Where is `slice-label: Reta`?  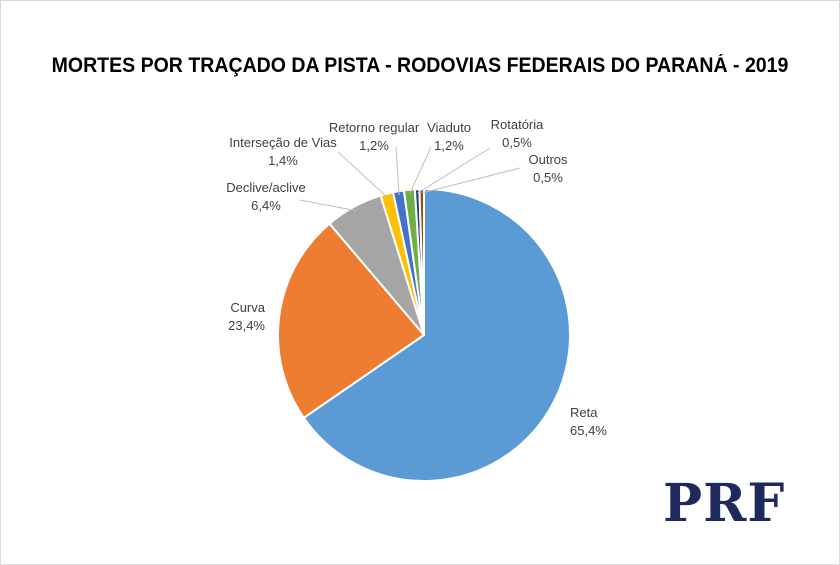
slice-label: Reta is located at coordinates (584, 412).